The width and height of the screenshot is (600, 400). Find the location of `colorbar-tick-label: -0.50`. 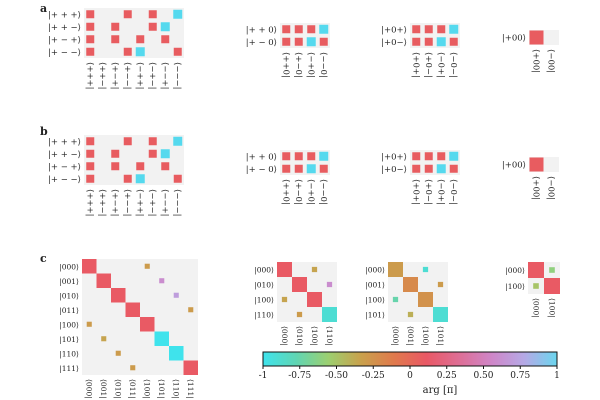

colorbar-tick-label: -0.50 is located at coordinates (336, 376).